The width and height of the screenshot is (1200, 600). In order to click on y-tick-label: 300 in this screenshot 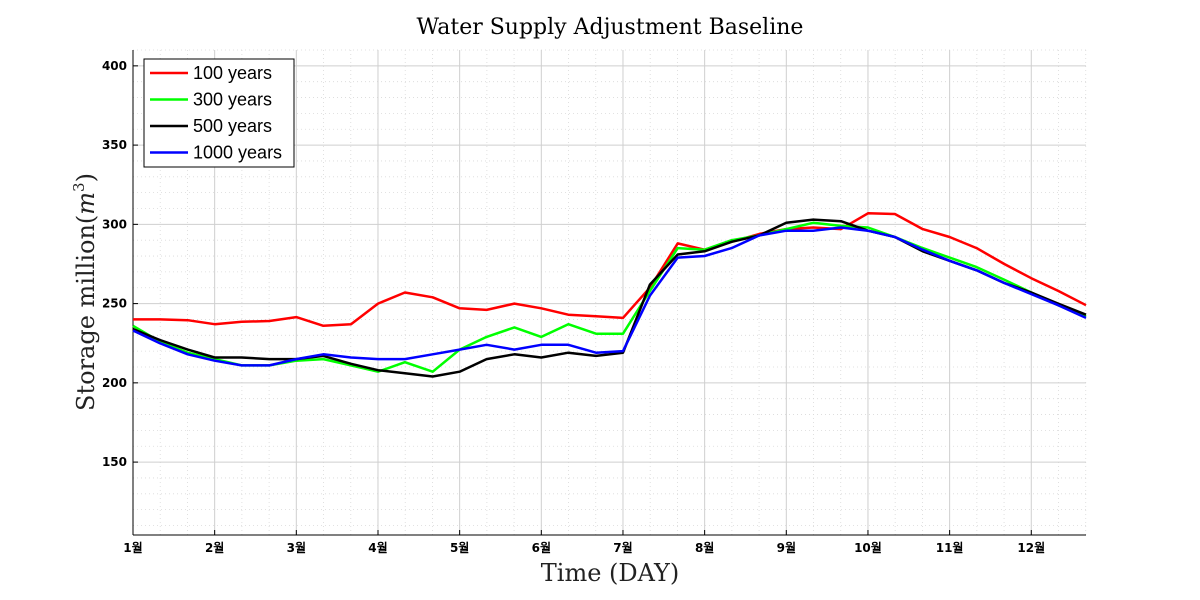, I will do `click(114, 224)`.